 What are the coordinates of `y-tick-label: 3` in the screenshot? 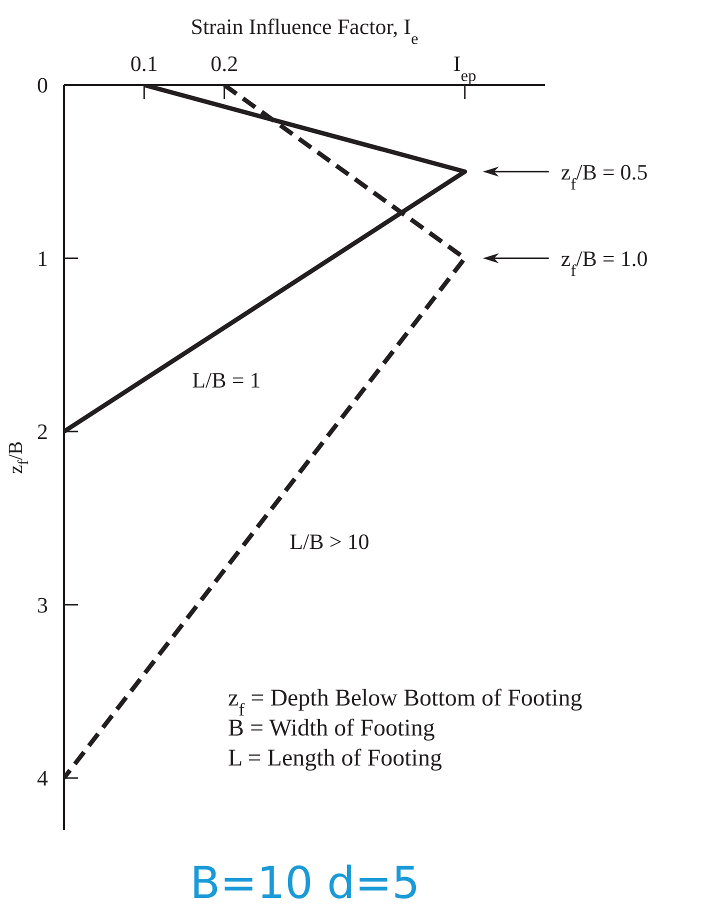 It's located at (42, 605).